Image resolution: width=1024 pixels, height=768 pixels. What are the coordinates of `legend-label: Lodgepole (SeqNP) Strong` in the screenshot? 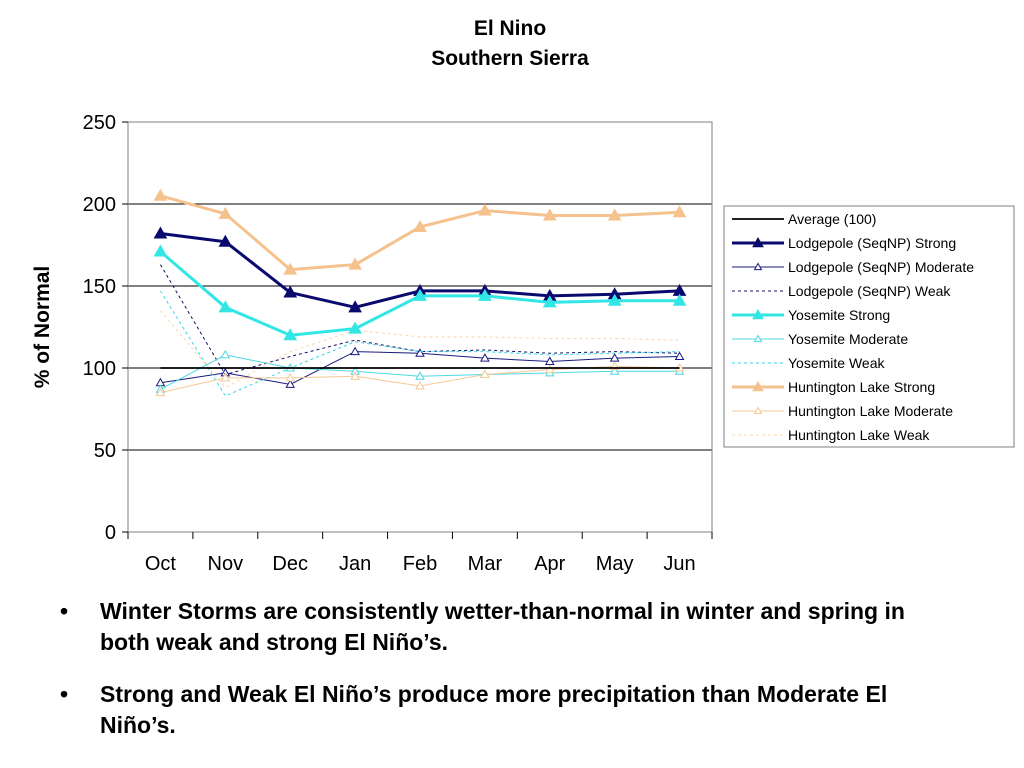 It's located at (872, 243).